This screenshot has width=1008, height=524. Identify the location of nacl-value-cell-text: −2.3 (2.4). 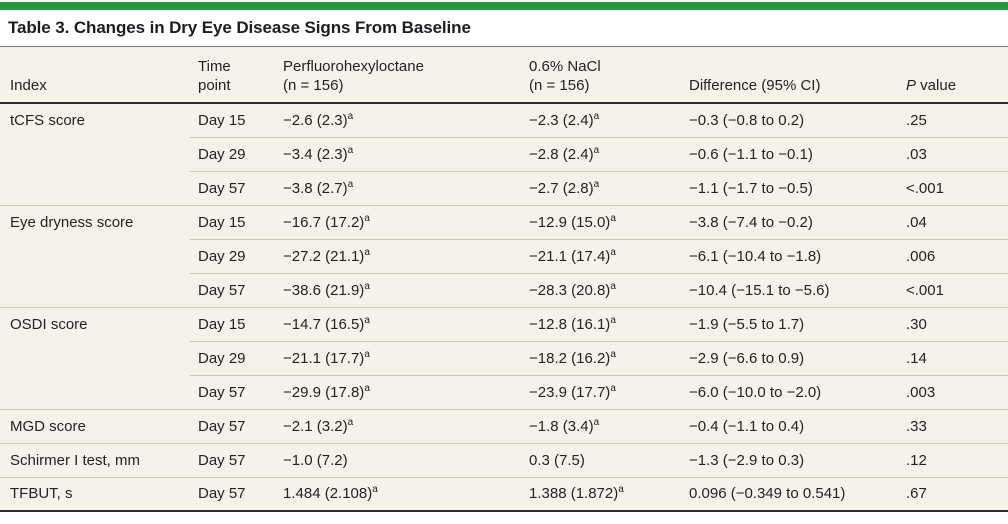
(561, 120).